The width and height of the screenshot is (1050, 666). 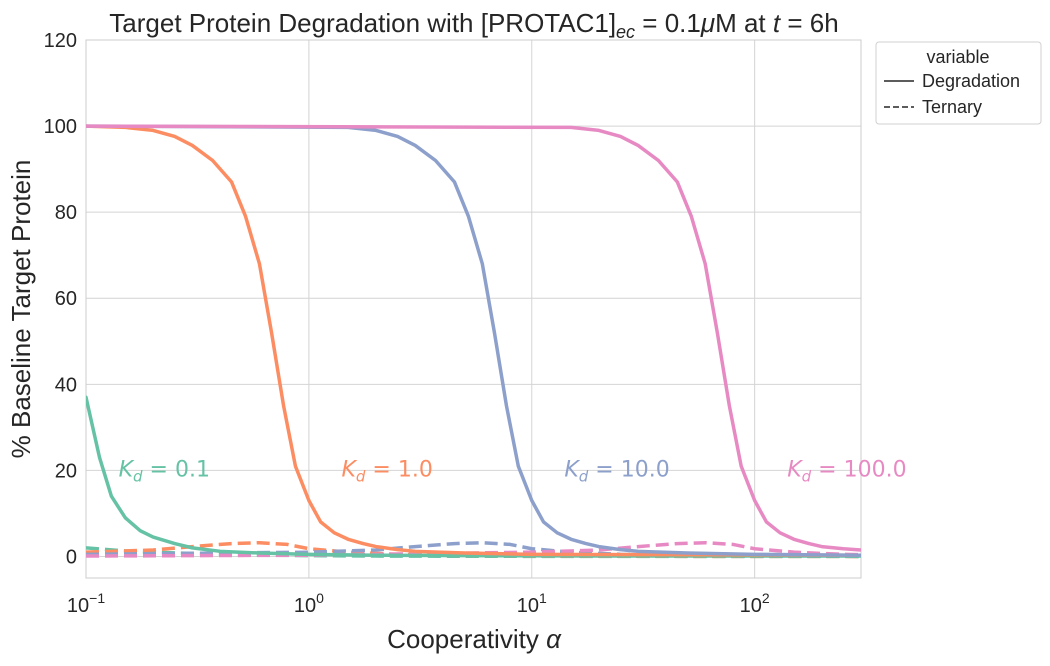 What do you see at coordinates (707, 23) in the screenshot?
I see `title-mu: μ` at bounding box center [707, 23].